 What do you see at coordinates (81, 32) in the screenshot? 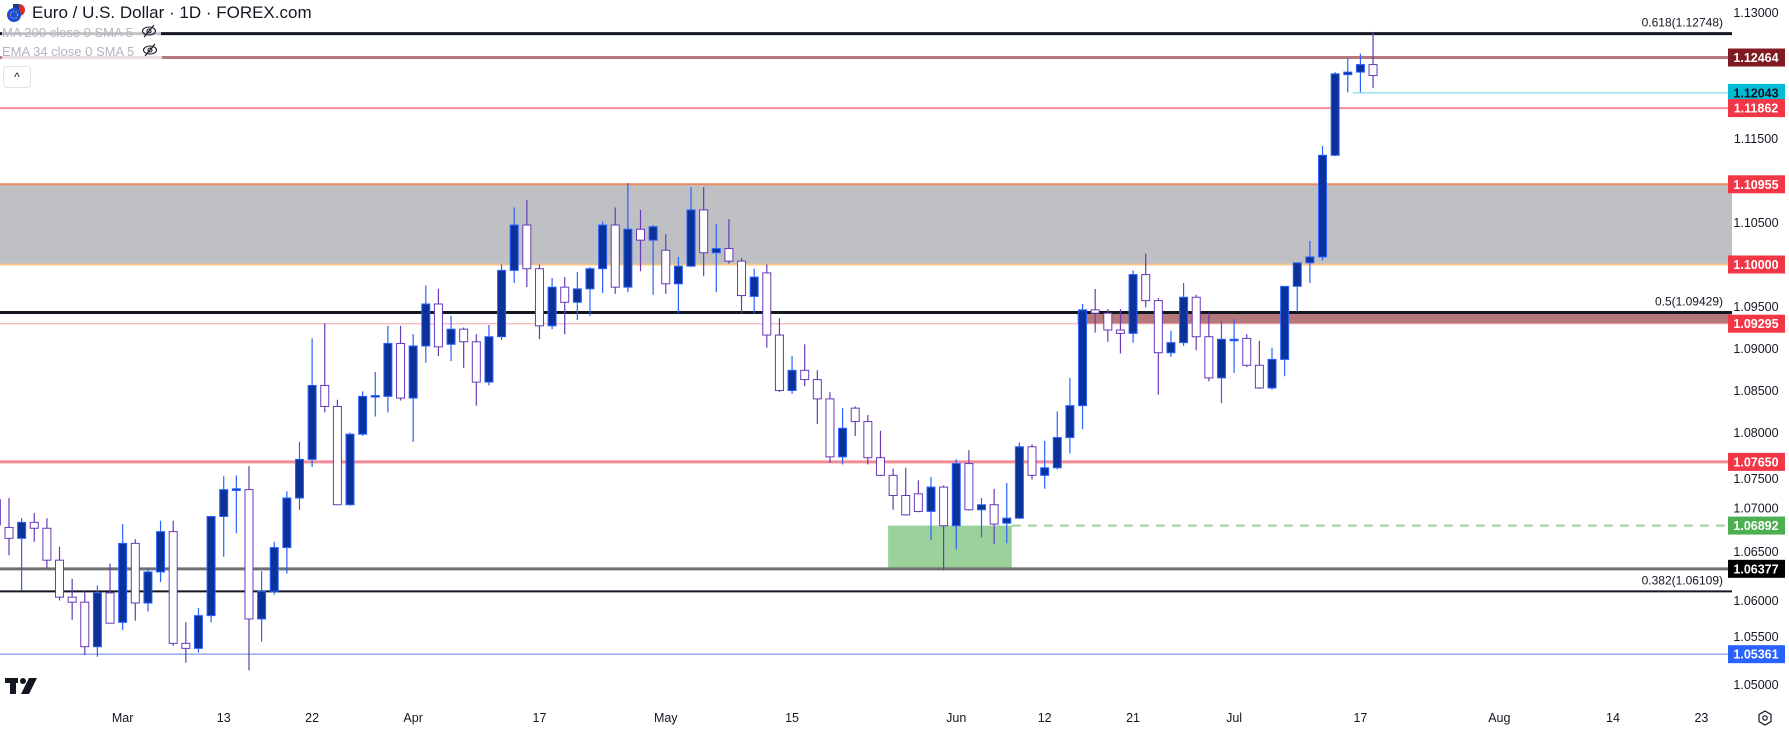
I see `legend-ma-200: MA 200 close 0 SMA 5` at bounding box center [81, 32].